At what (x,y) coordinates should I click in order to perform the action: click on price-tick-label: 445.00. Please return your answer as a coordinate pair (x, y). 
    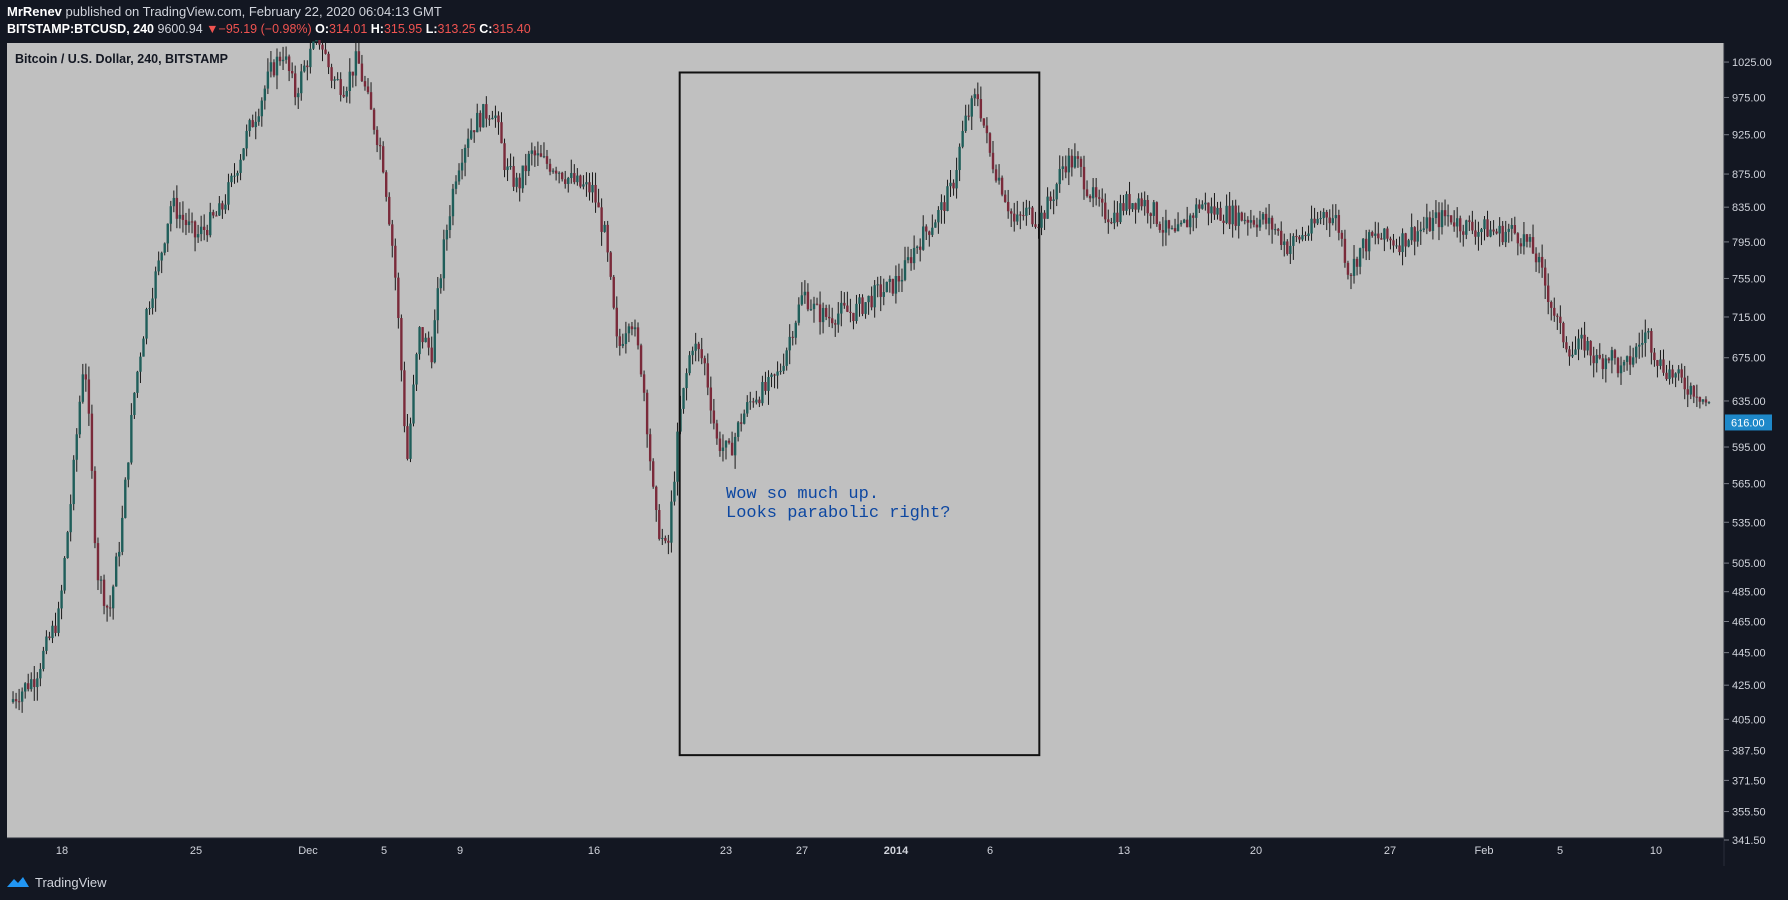
    Looking at the image, I should click on (1749, 654).